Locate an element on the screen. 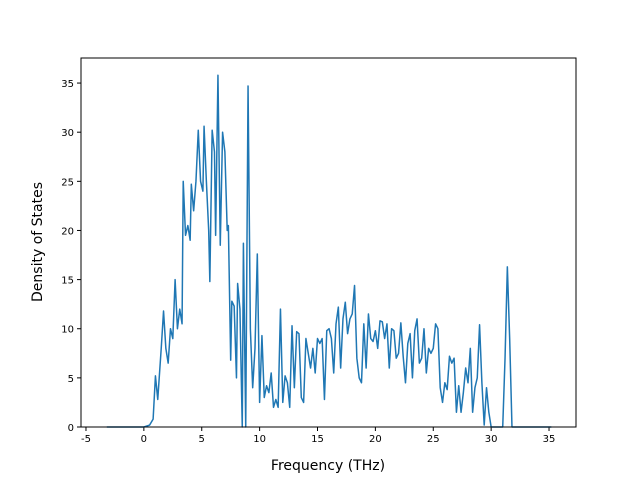 The height and width of the screenshot is (484, 640). x-tick-label: 15 is located at coordinates (317, 439).